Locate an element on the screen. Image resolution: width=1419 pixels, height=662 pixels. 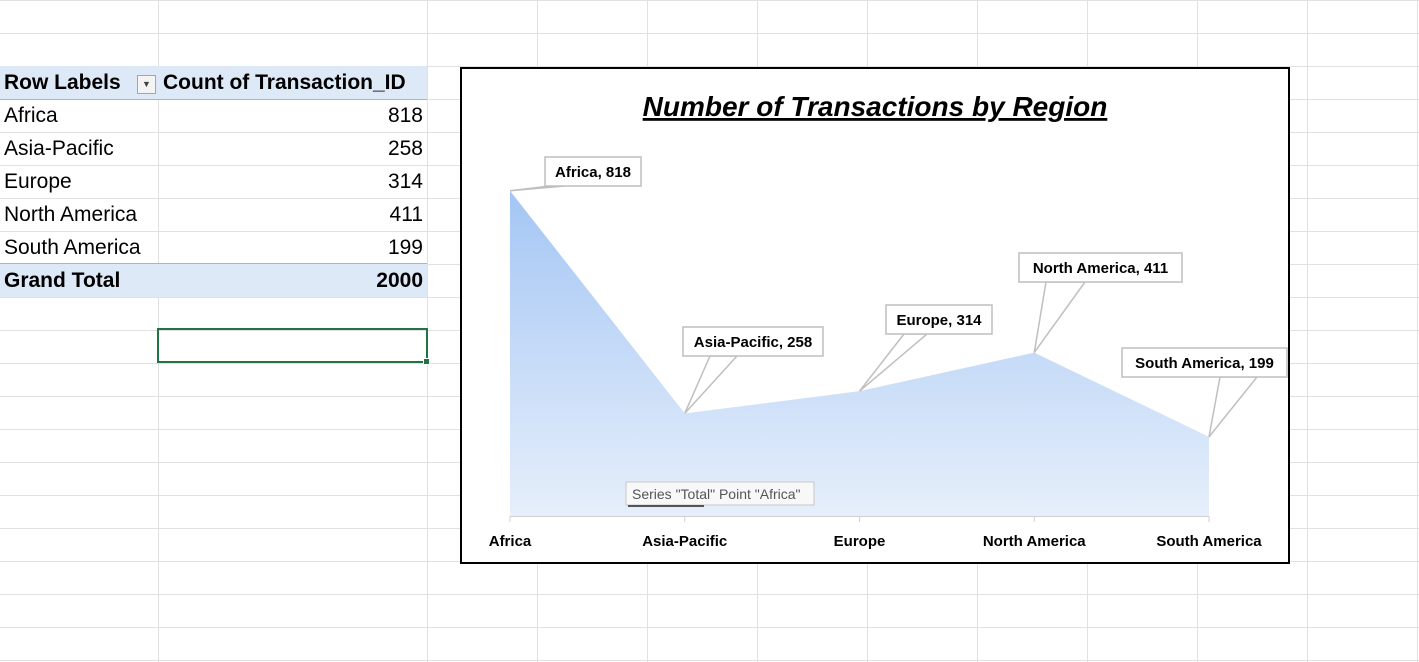
tooltip-text: Series "Total" Point "Africa" is located at coordinates (716, 494).